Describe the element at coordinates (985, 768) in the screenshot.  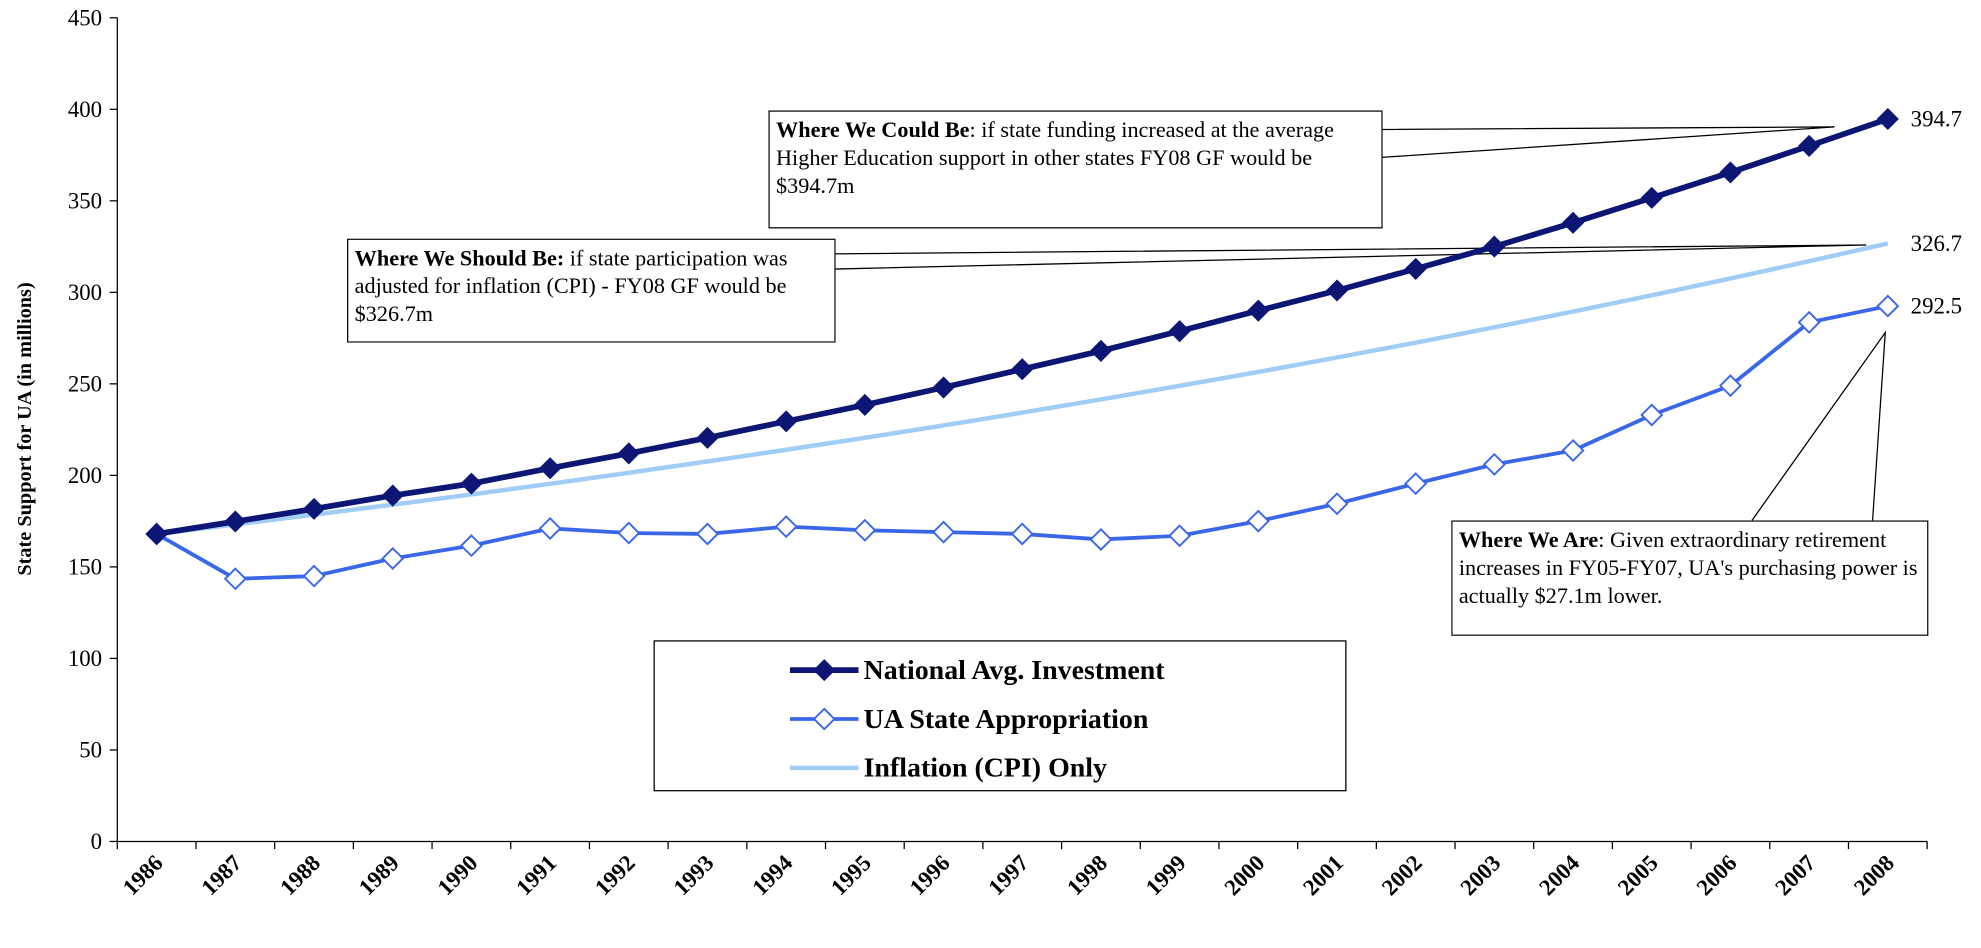
I see `legend-label: Inflation (CPI) Only` at that location.